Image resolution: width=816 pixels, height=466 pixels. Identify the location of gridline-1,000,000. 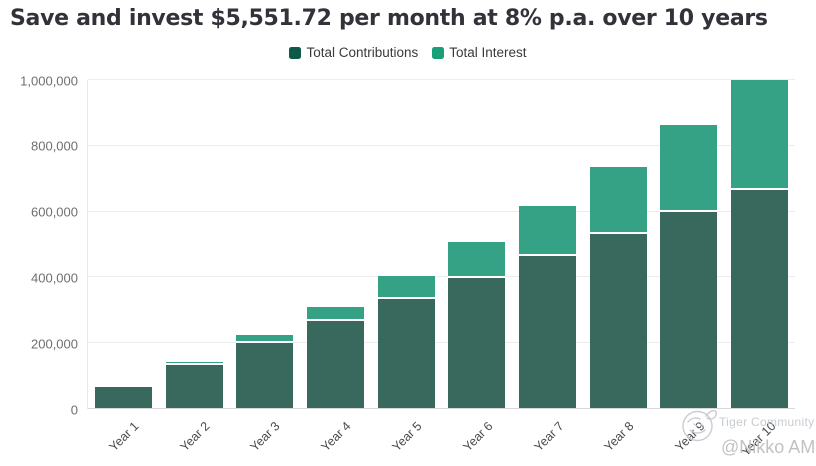
(441, 79).